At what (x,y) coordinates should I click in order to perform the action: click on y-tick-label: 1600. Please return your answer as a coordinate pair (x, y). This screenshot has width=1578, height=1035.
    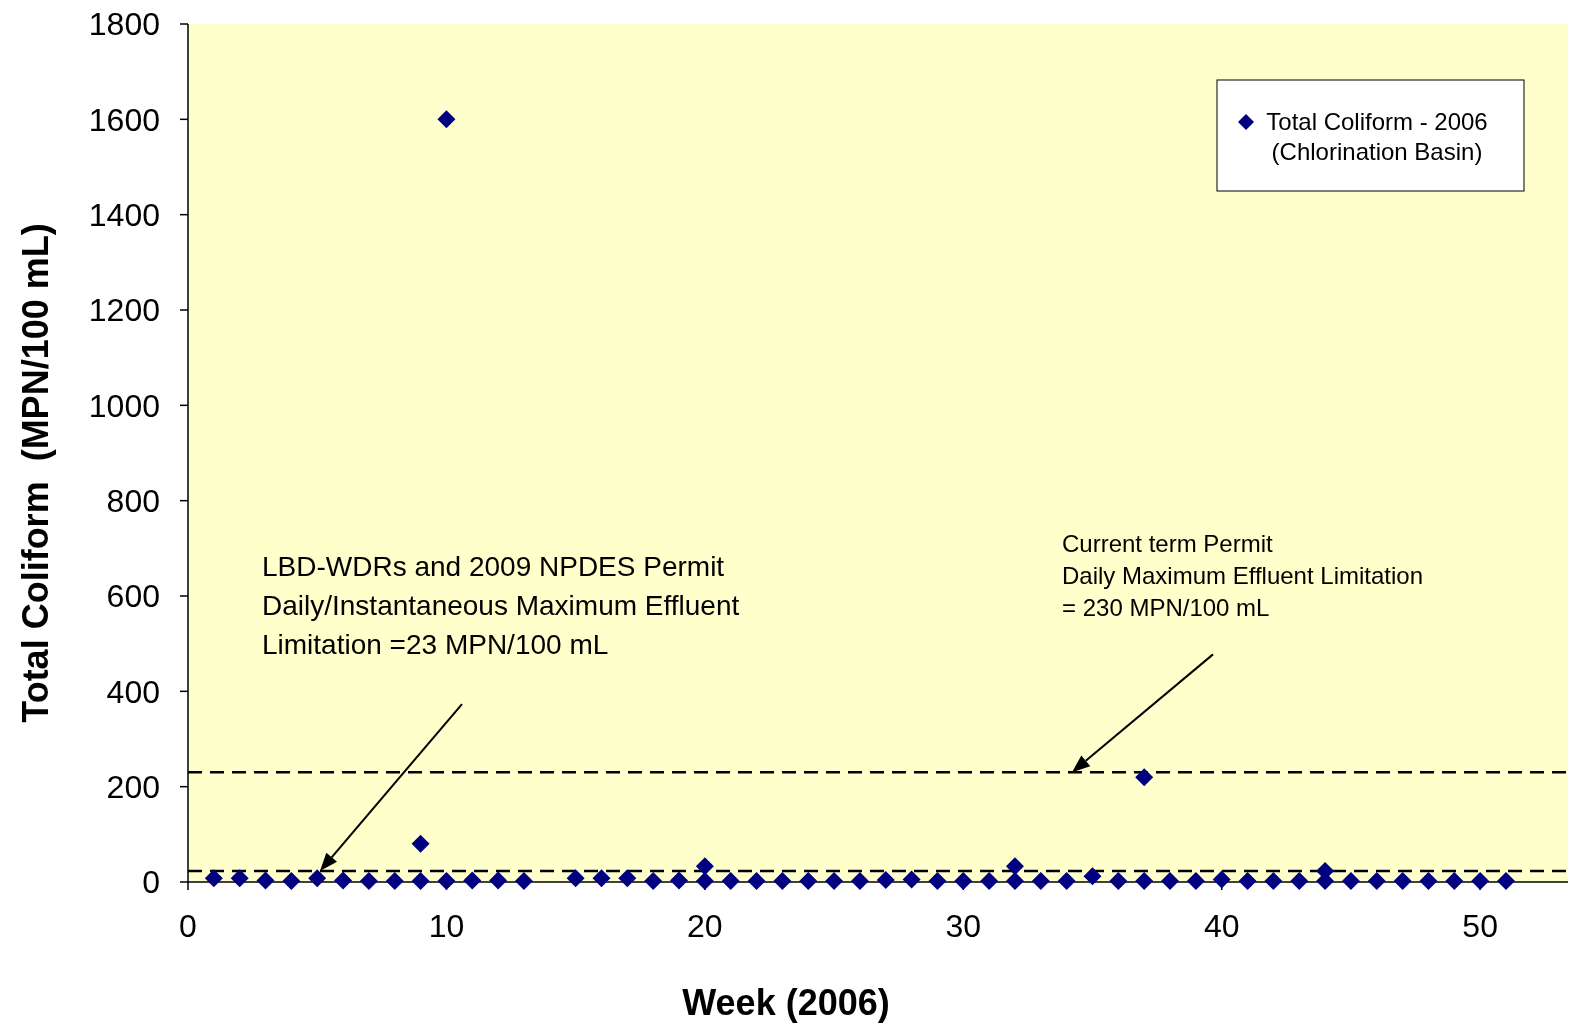
    Looking at the image, I should click on (124, 119).